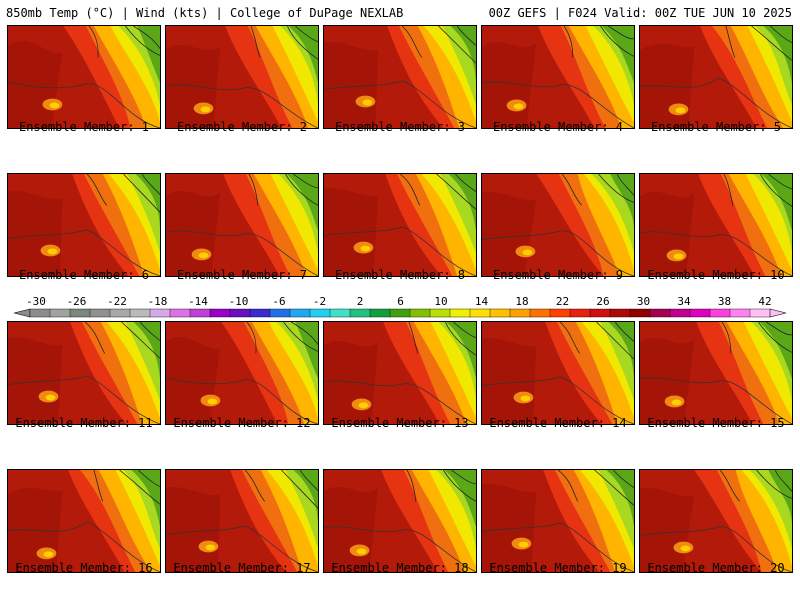 Image resolution: width=800 pixels, height=600 pixels. Describe the element at coordinates (440, 301) in the screenshot. I see `colorbar-tick-label: 10` at that location.